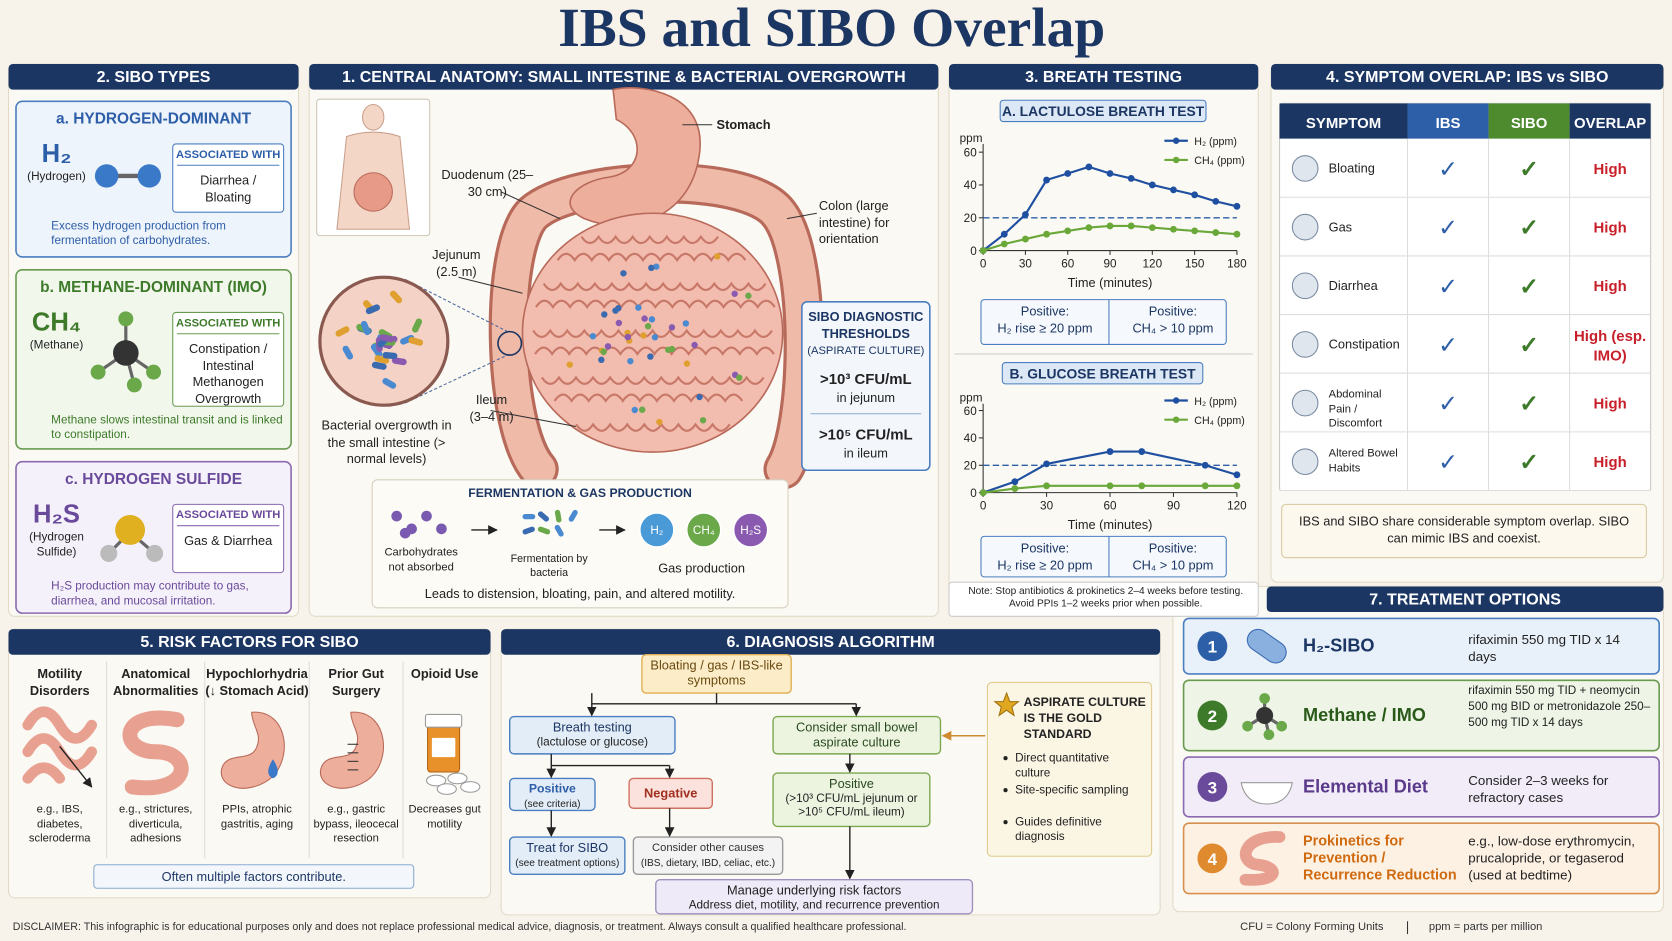 The height and width of the screenshot is (941, 1672). What do you see at coordinates (1047, 506) in the screenshot?
I see `x-tick-label: 30` at bounding box center [1047, 506].